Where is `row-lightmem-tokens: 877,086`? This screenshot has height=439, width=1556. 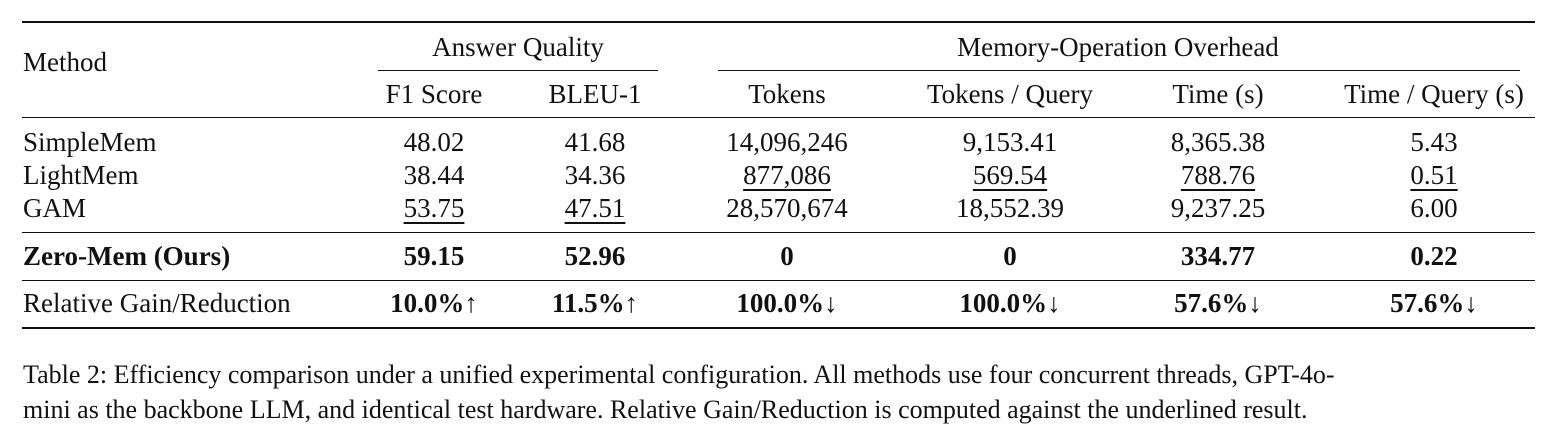
row-lightmem-tokens: 877,086 is located at coordinates (787, 175).